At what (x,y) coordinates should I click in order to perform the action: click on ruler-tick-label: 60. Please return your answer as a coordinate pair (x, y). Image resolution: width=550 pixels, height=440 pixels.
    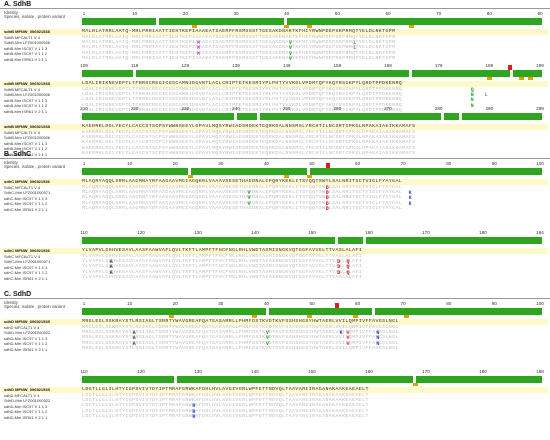
    Looking at the image, I should click on (358, 163).